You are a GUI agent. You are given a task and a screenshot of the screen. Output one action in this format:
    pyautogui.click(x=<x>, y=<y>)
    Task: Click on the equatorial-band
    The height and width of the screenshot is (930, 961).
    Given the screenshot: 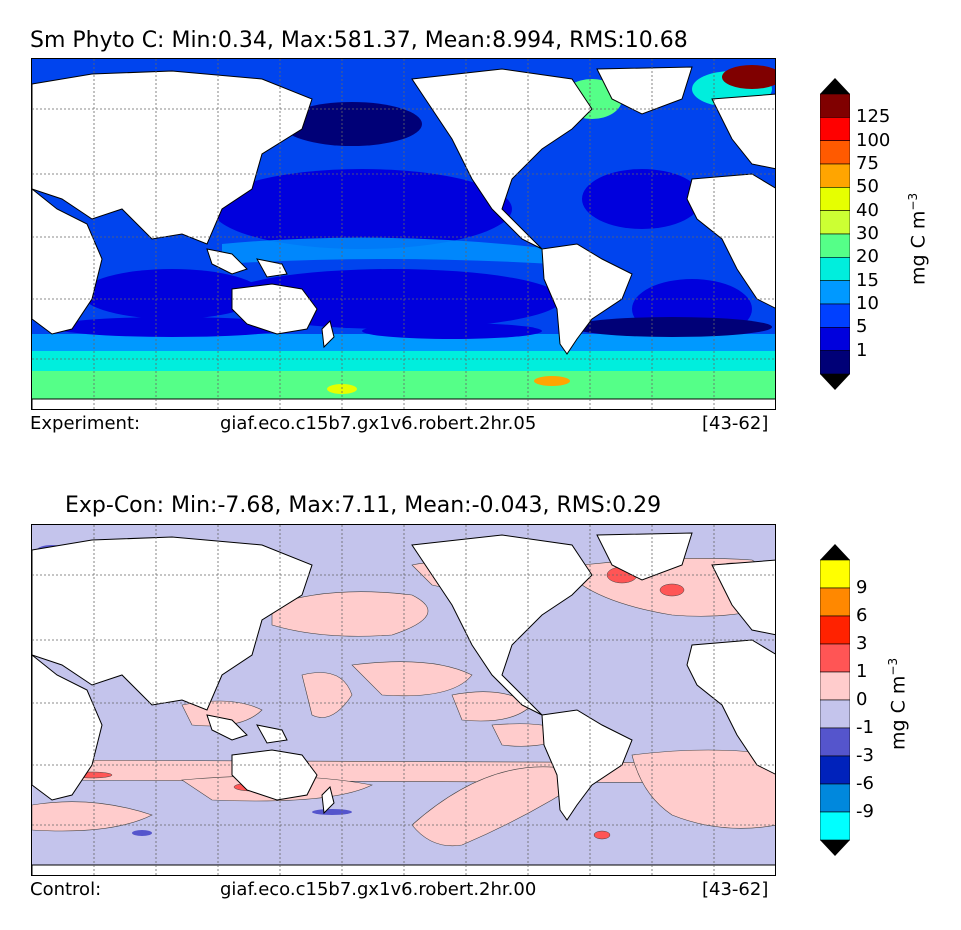 What is the action you would take?
    pyautogui.click(x=387, y=250)
    